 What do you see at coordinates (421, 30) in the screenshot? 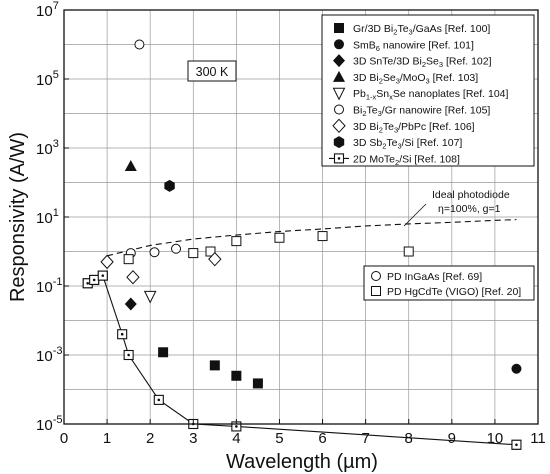
I see `legend-entry: Gr/3D Bi2Te3/GaAs [Ref. 100]` at bounding box center [421, 30].